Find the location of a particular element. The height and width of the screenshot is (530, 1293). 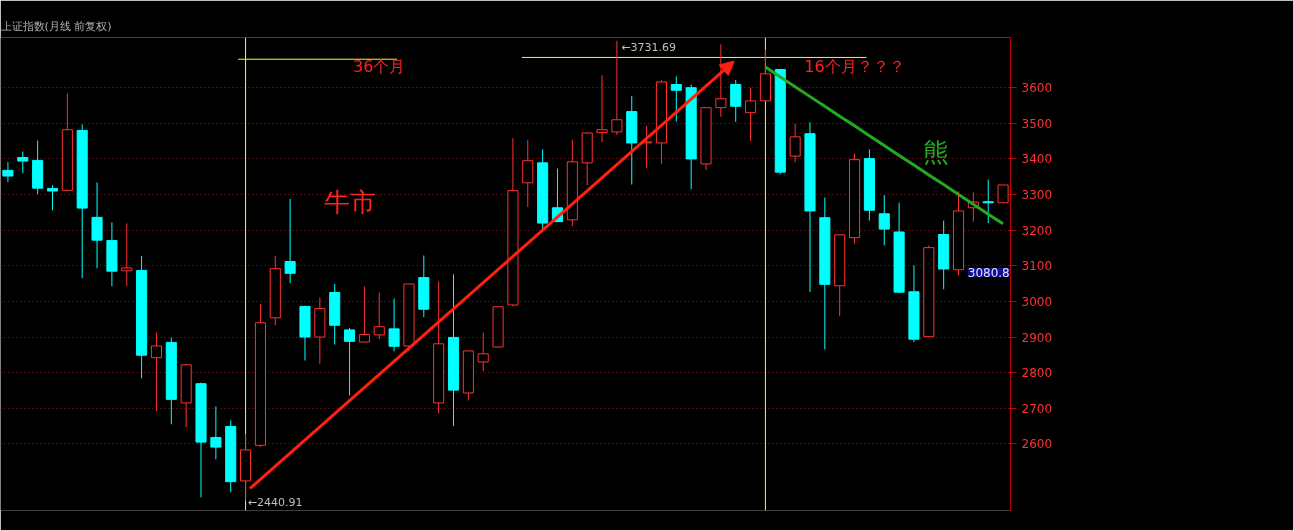

y-tick-label: 2800 is located at coordinates (1037, 373).